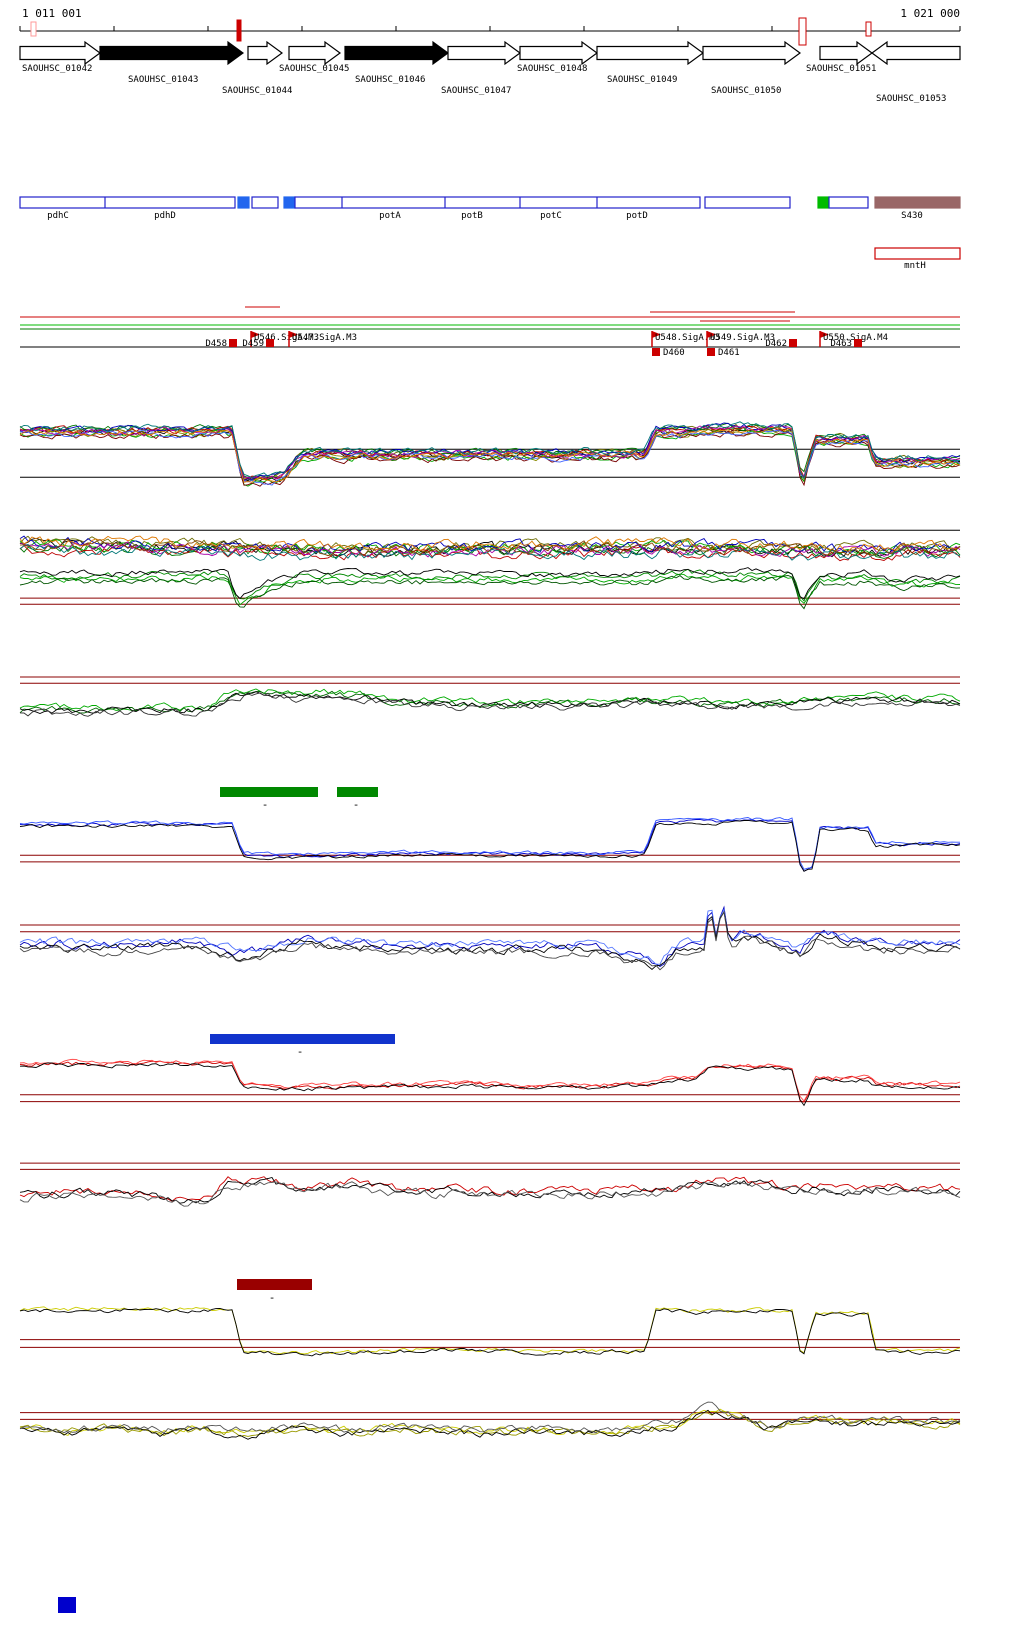 This screenshot has height=1640, width=1024. Describe the element at coordinates (476, 91) in the screenshot. I see `gene-label: SAOUHSC_01047` at that location.